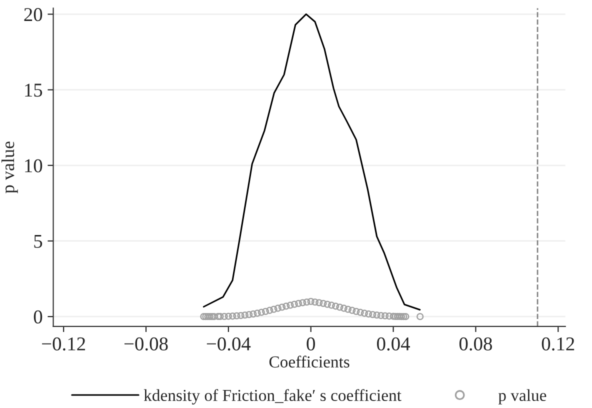 The width and height of the screenshot is (592, 408). Describe the element at coordinates (33, 165) in the screenshot. I see `y-tick-label: 10` at that location.